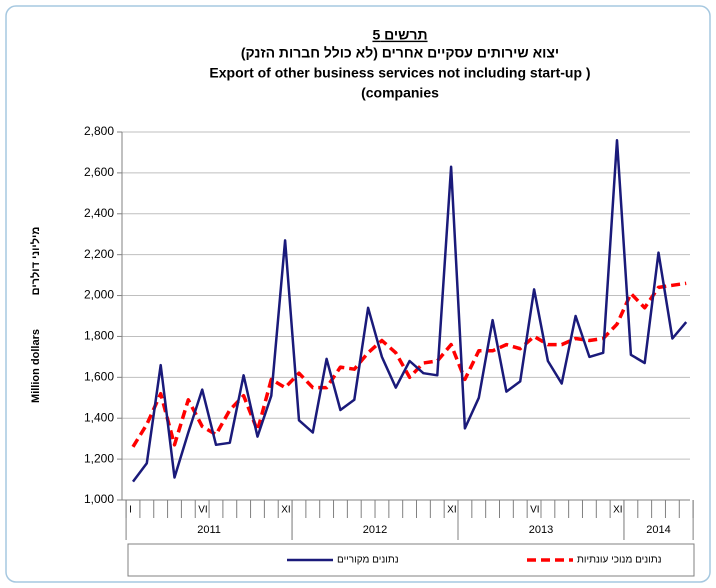 This screenshot has height=588, width=716. What do you see at coordinates (541, 530) in the screenshot?
I see `year-label: 2013` at bounding box center [541, 530].